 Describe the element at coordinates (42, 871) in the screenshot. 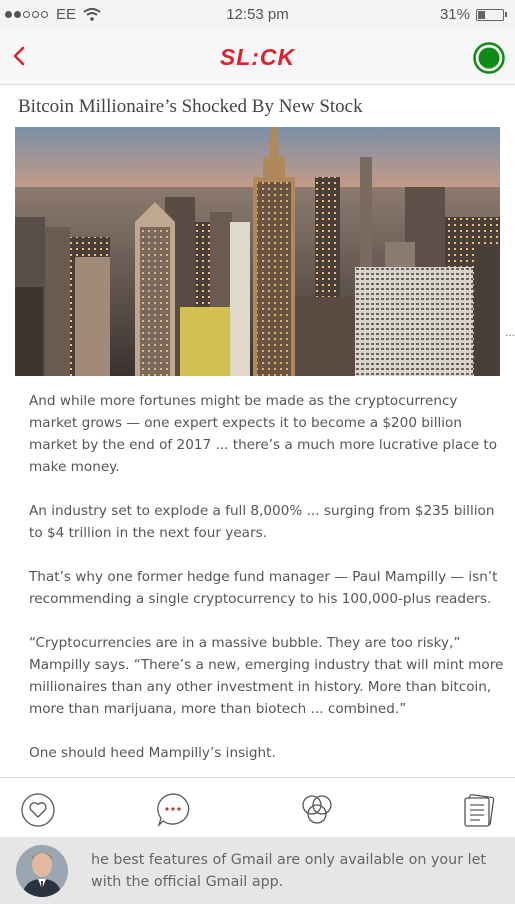

I see `avatar` at that location.